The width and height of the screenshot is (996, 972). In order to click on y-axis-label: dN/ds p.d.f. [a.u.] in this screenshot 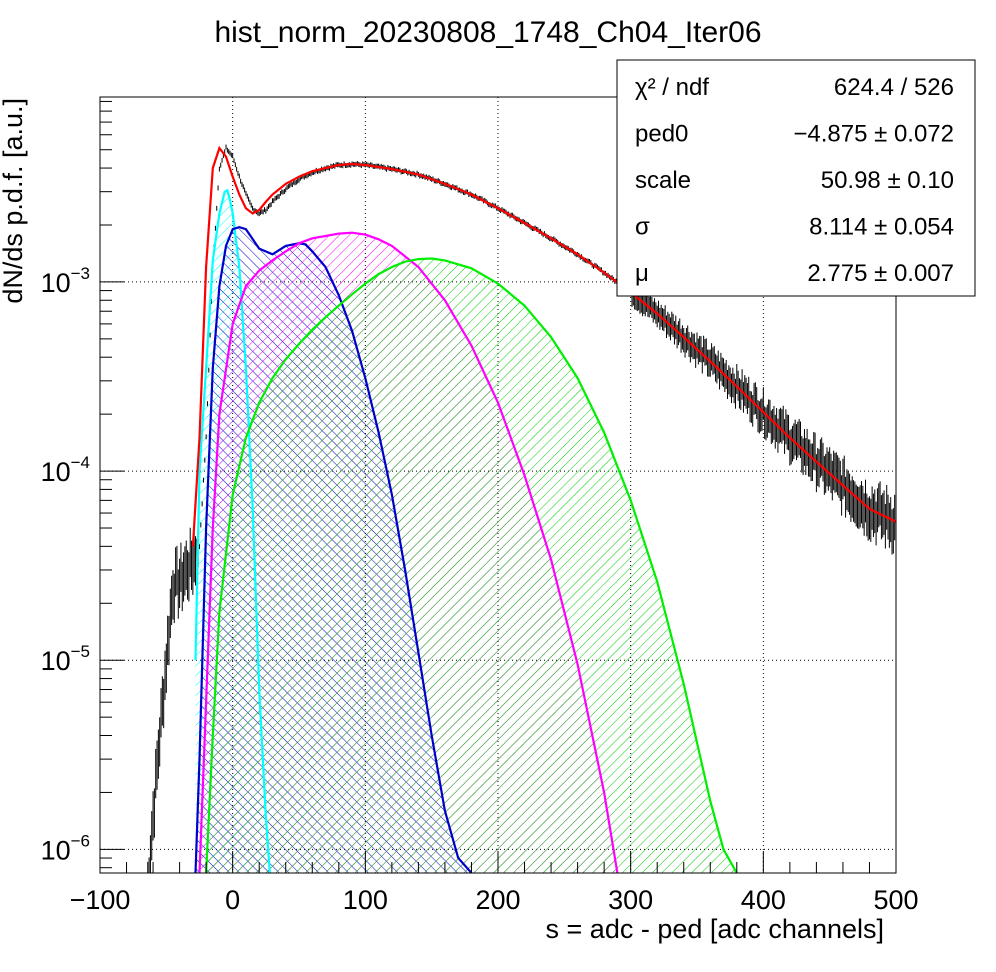, I will do `click(14, 201)`.